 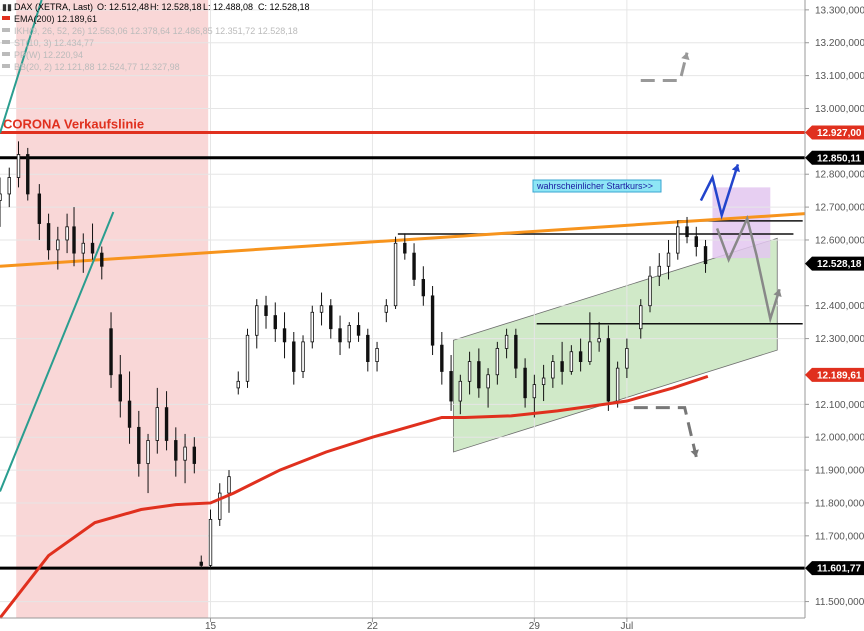 What do you see at coordinates (839, 536) in the screenshot?
I see `y-tick-label: 11.700,000` at bounding box center [839, 536].